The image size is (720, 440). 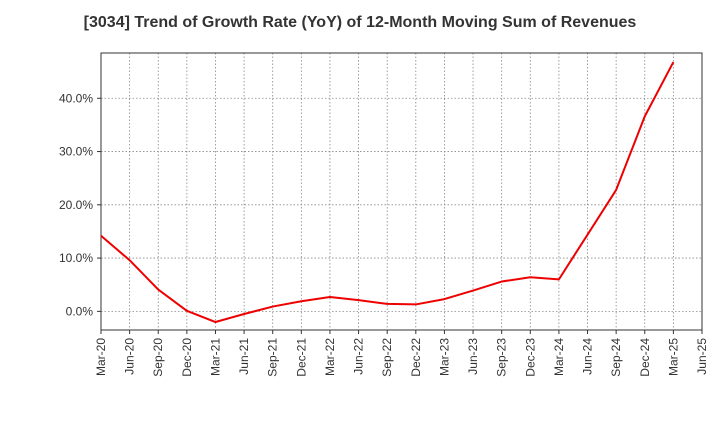 I want to click on x-tick-label: Jun-25, so click(x=702, y=356).